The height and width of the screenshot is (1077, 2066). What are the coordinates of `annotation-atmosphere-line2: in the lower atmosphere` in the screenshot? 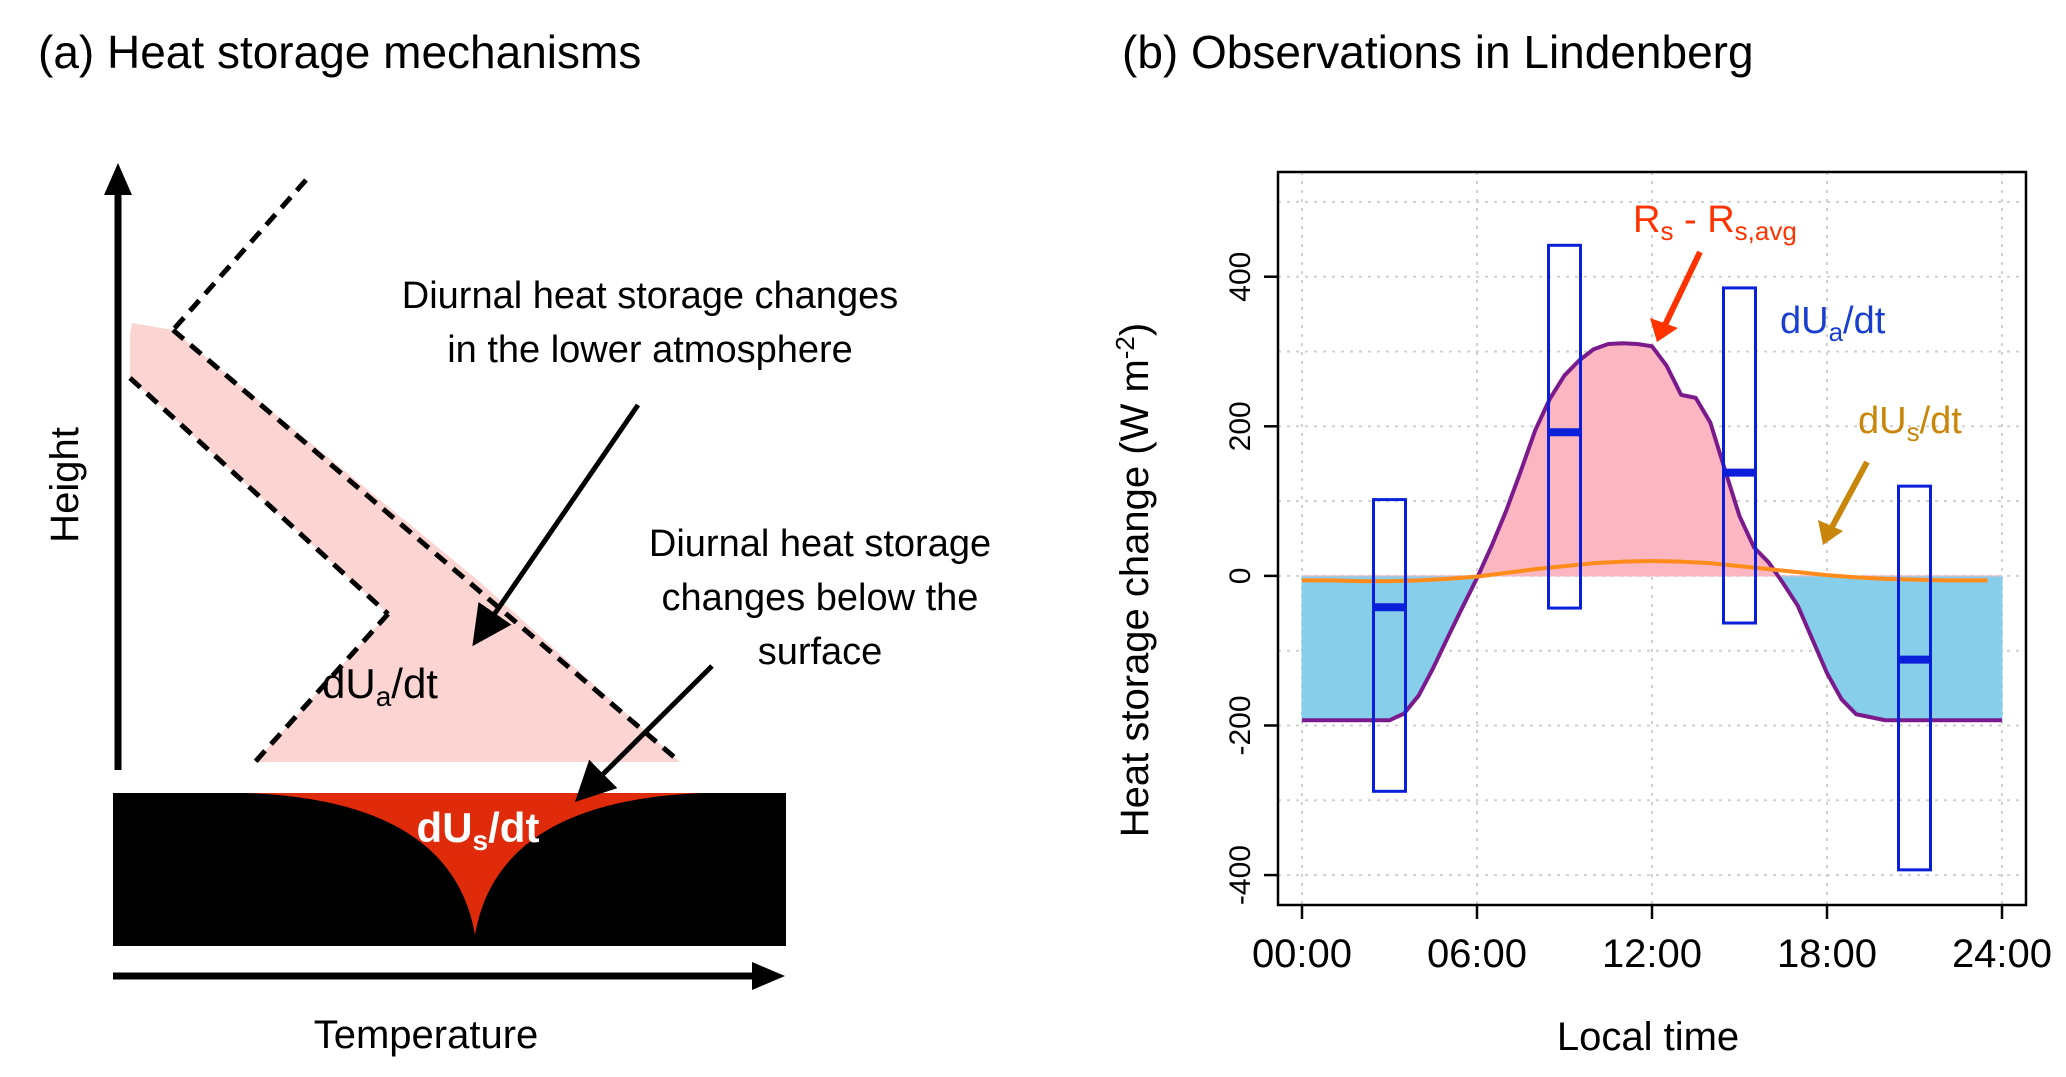 It's located at (650, 350).